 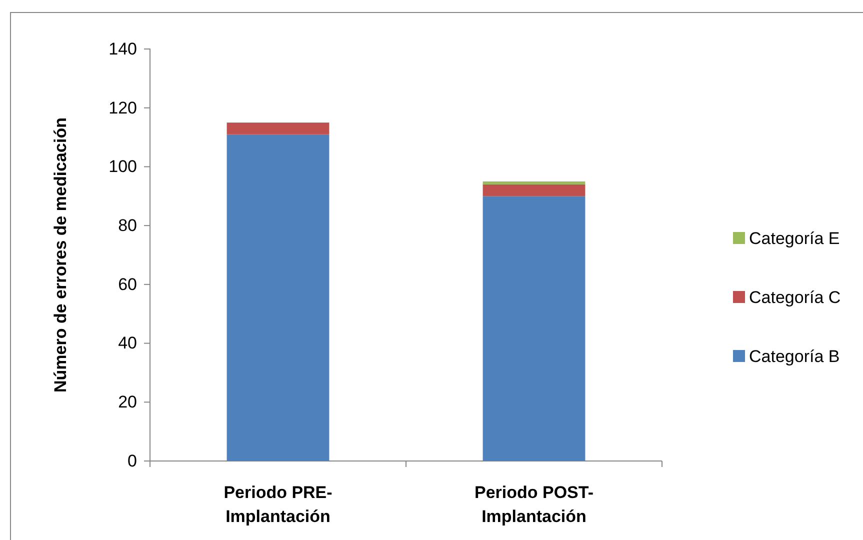 I want to click on y-tick-label: 20, so click(x=127, y=402).